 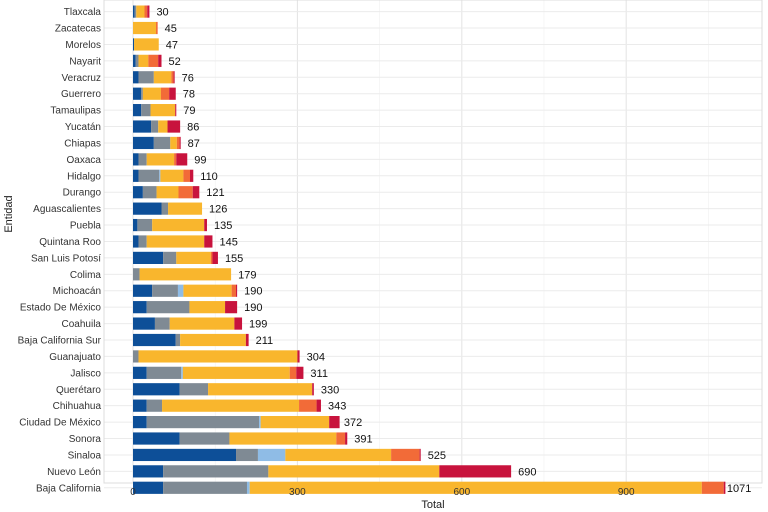 What do you see at coordinates (82, 324) in the screenshot?
I see `y-tick-label: Coahuila` at bounding box center [82, 324].